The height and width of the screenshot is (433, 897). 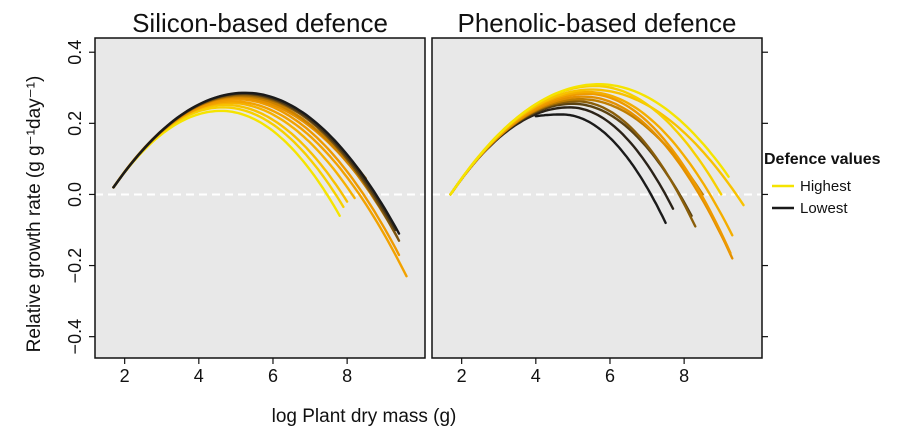 I want to click on panel-title: Phenolic-based defence, so click(x=597, y=23).